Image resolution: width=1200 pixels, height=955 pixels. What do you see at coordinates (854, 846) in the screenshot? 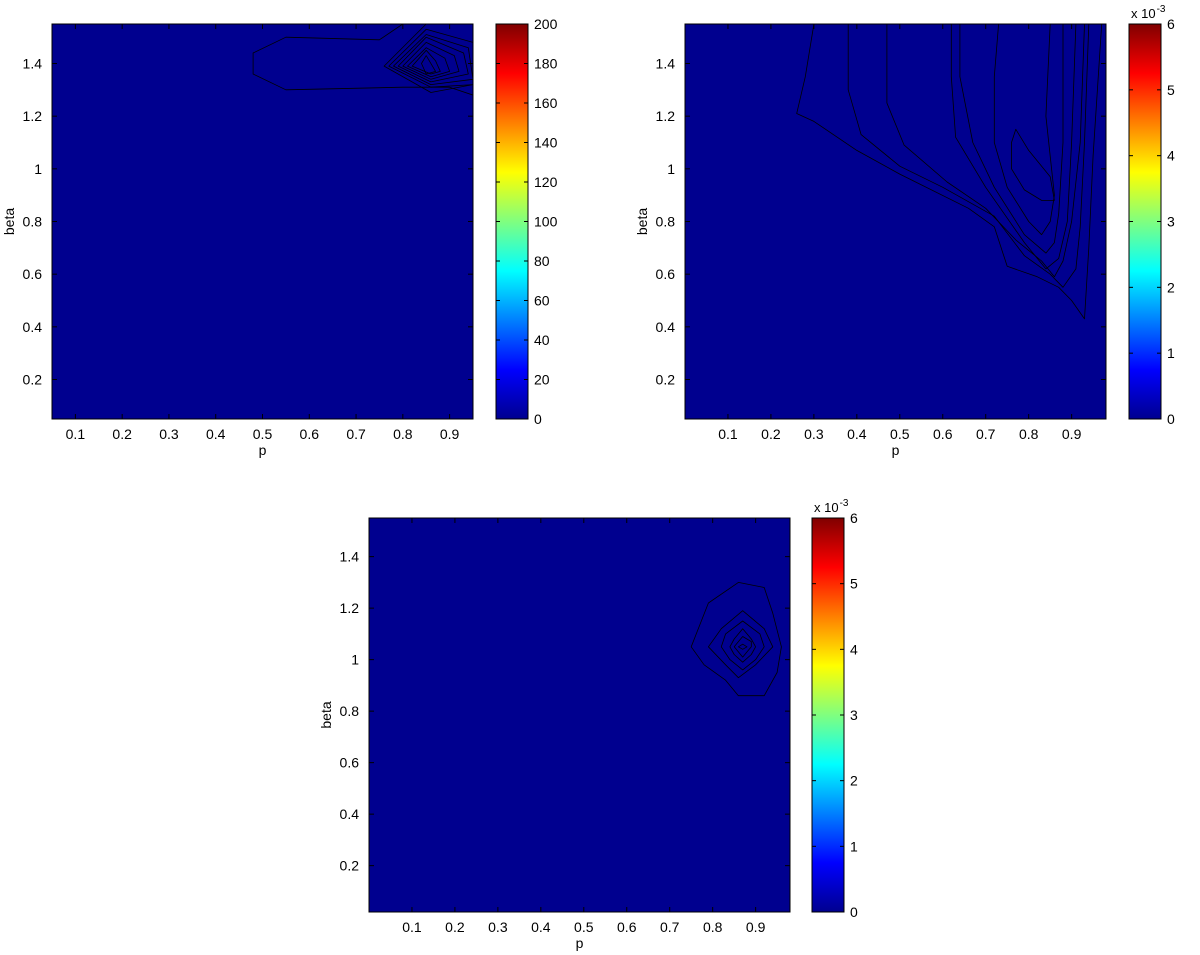
I see `colorbar-tick-label: 1` at bounding box center [854, 846].